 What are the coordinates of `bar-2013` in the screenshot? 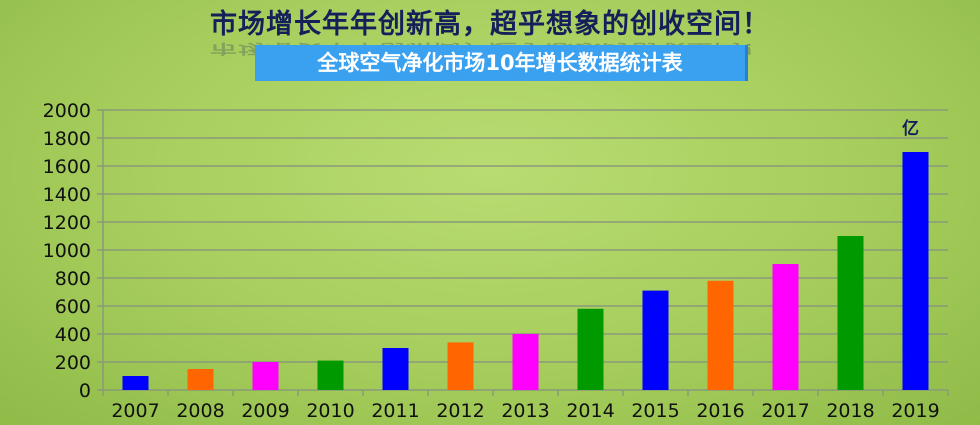 It's located at (525, 362).